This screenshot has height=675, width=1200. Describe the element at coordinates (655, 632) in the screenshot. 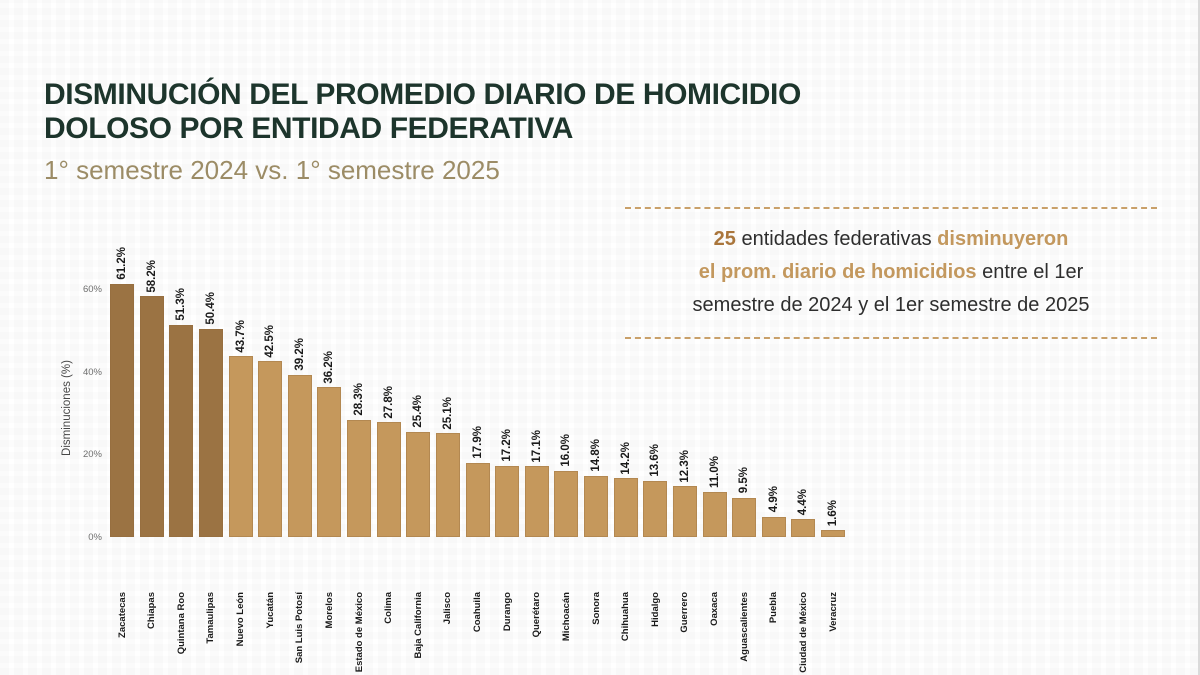

I see `x-axis-label-cell: Hidalgo` at that location.